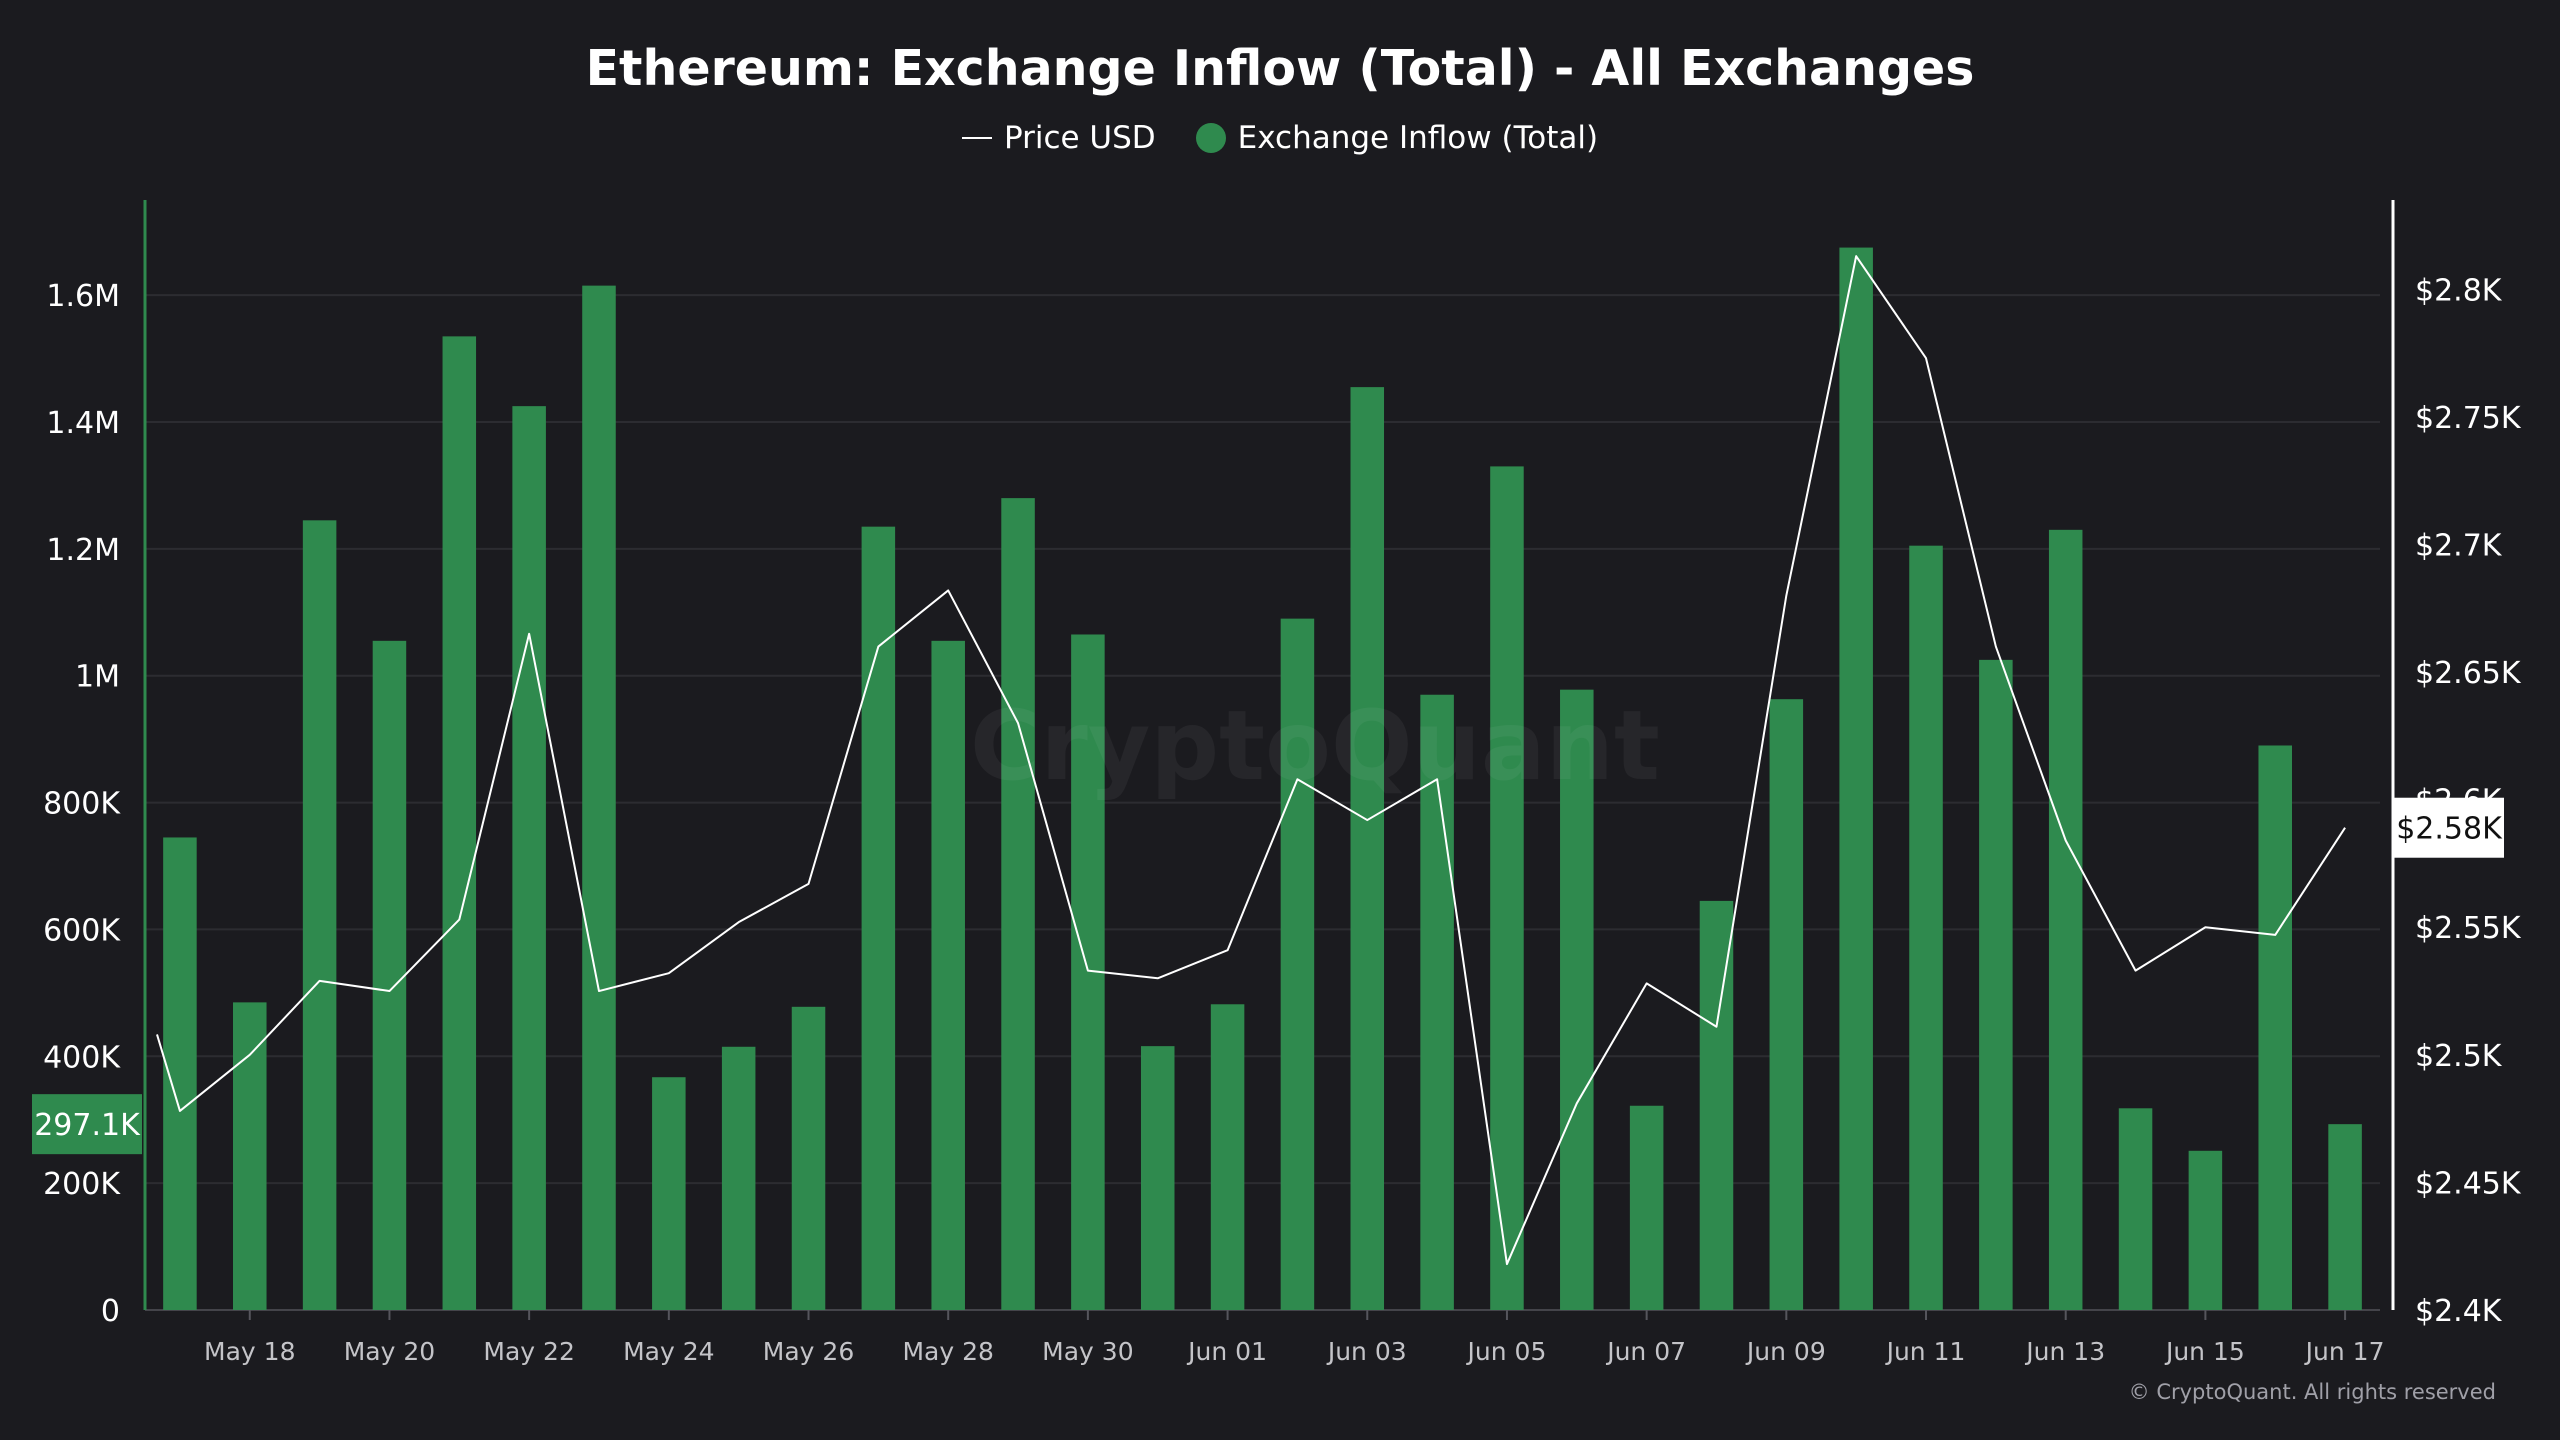 The width and height of the screenshot is (2560, 1440). I want to click on left-axis-tick-label: 400K, so click(82, 1057).